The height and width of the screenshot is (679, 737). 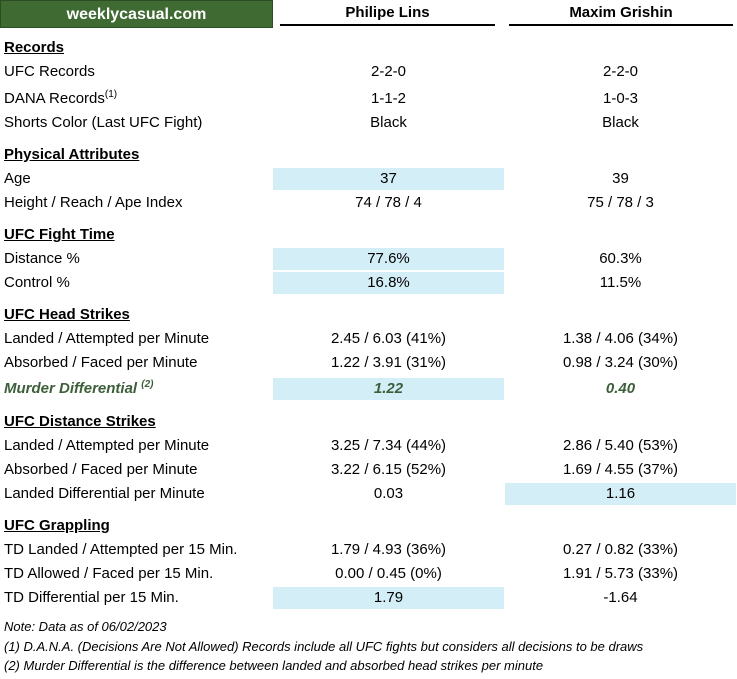 What do you see at coordinates (388, 338) in the screenshot?
I see `head-landed-fighter1: 2.45 / 6.03 (41%)` at bounding box center [388, 338].